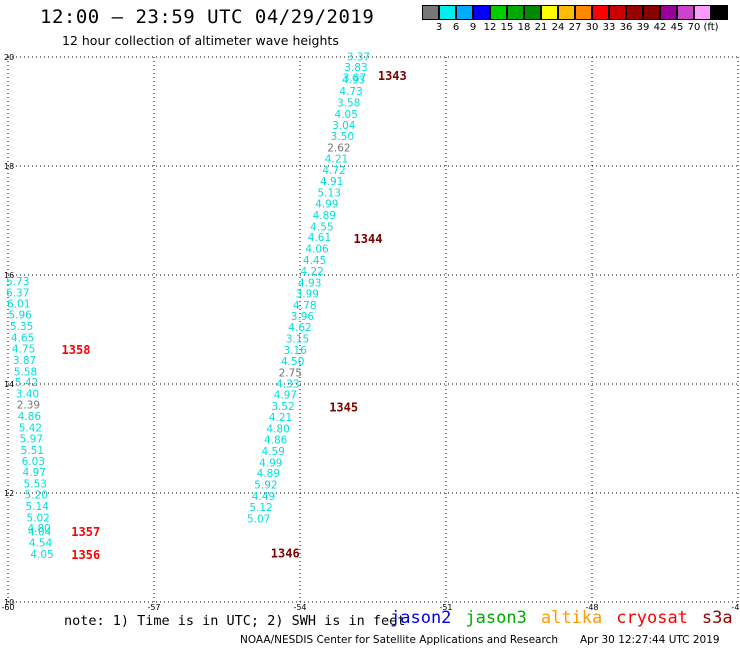 The height and width of the screenshot is (650, 740). I want to click on color-scale-label: 39, so click(643, 27).